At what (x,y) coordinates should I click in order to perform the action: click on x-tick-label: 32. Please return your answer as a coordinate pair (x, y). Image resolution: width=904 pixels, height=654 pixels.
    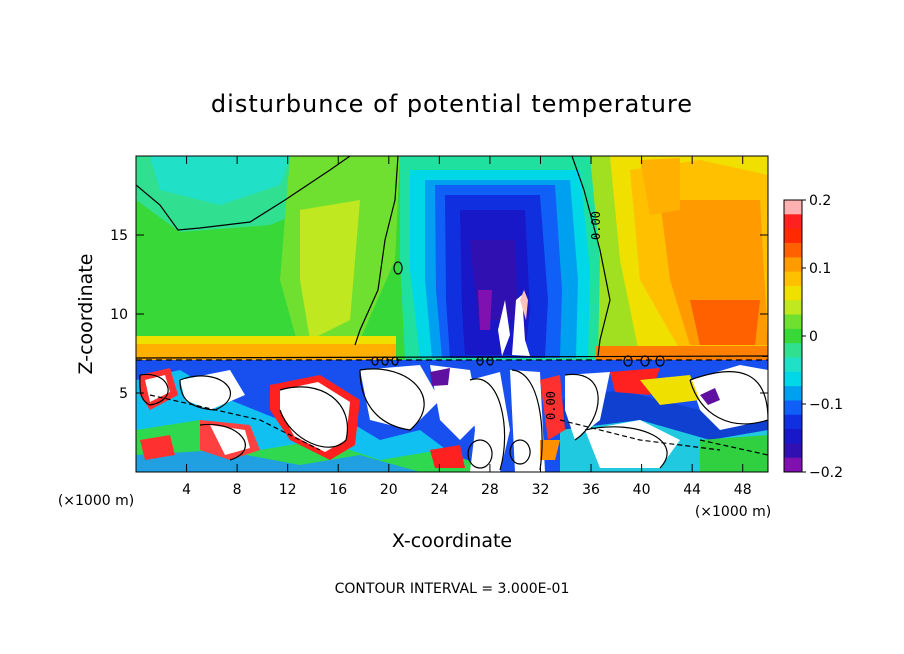
    Looking at the image, I should click on (541, 490).